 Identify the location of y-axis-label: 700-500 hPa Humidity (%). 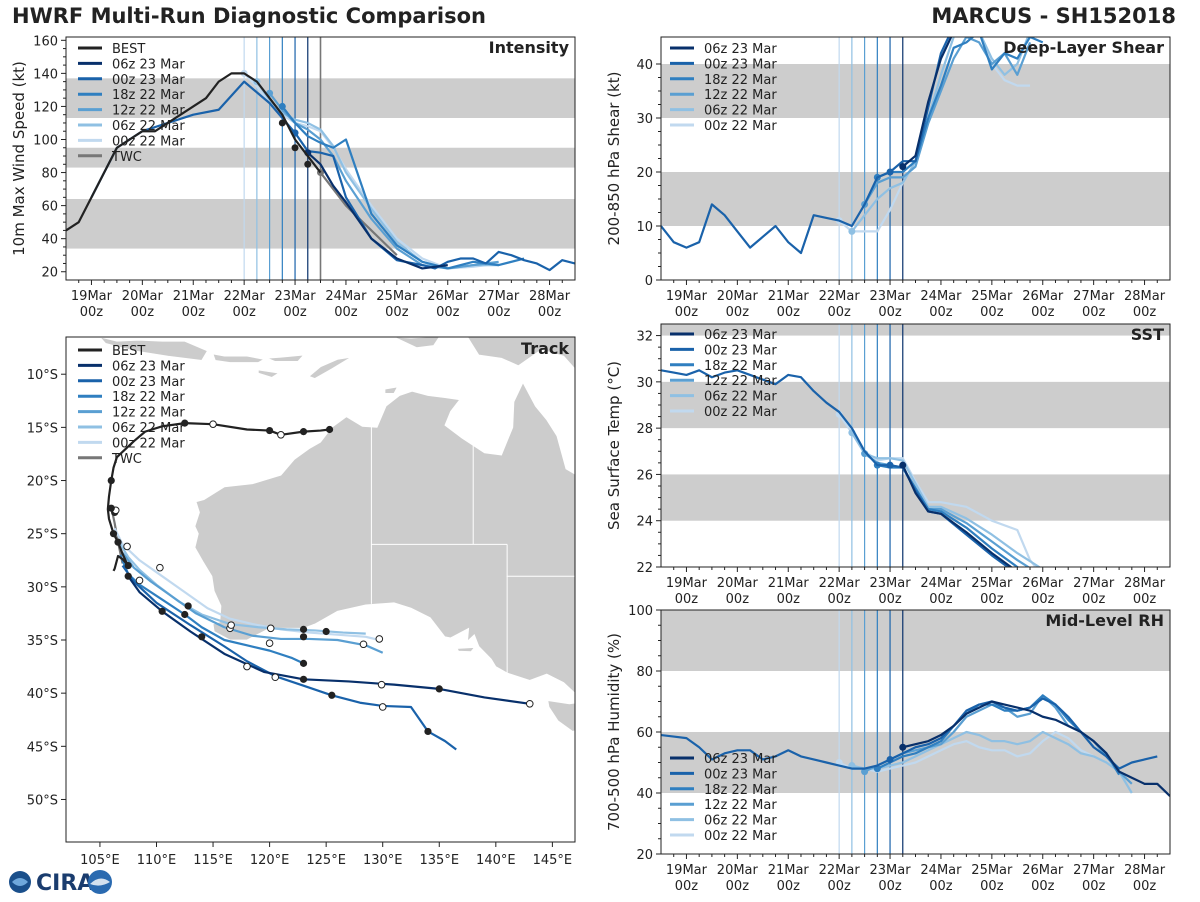
(614, 732).